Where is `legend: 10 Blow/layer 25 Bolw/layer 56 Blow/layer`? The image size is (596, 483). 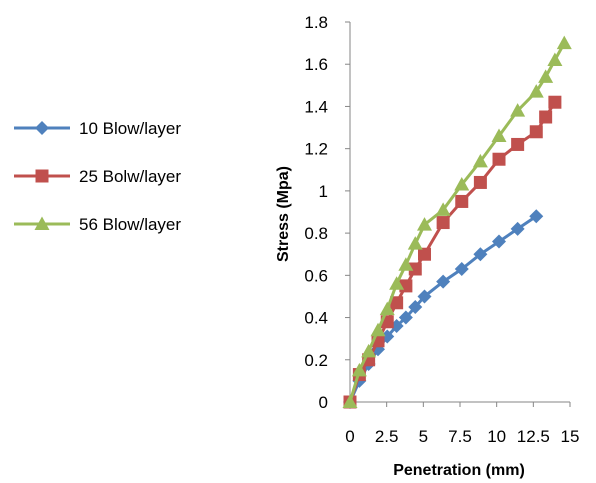
legend: 10 Blow/layer 25 Bolw/layer 56 Blow/layer is located at coordinates (97, 176).